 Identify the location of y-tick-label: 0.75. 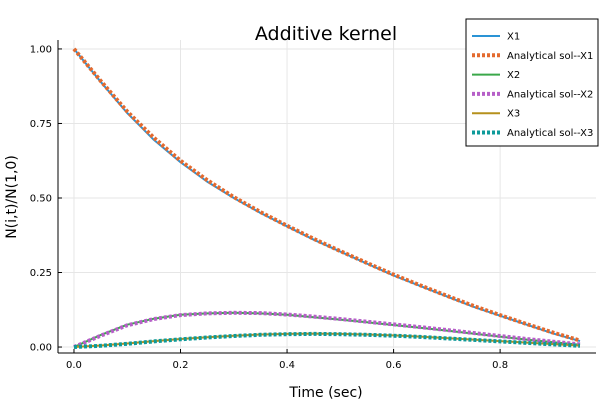
(41, 124).